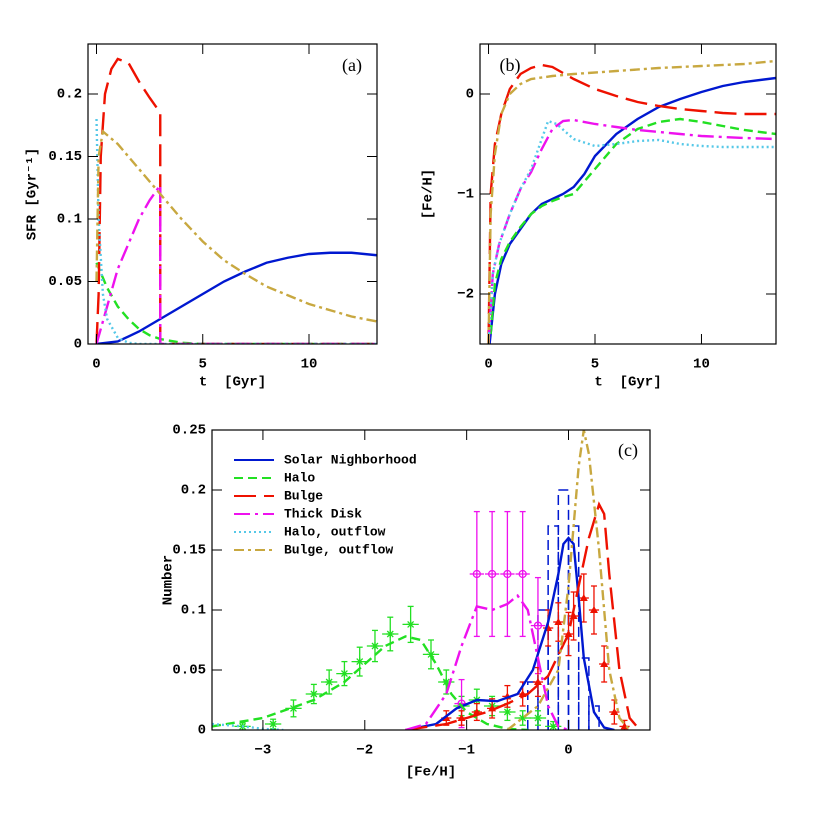  What do you see at coordinates (202, 731) in the screenshot?
I see `y-tick-label: 0` at bounding box center [202, 731].